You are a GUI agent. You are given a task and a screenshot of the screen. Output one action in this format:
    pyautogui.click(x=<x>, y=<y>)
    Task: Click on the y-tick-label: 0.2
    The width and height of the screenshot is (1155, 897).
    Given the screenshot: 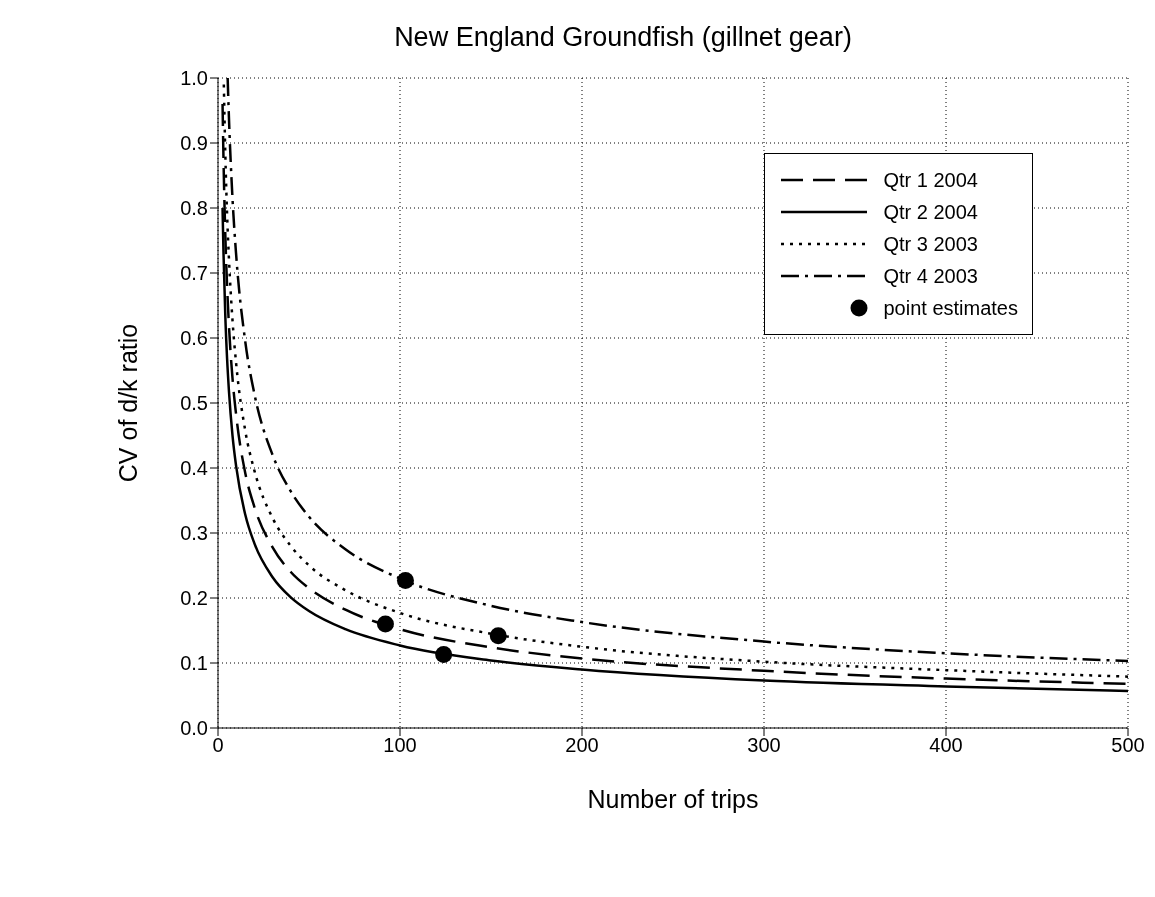 What is the action you would take?
    pyautogui.click(x=194, y=598)
    